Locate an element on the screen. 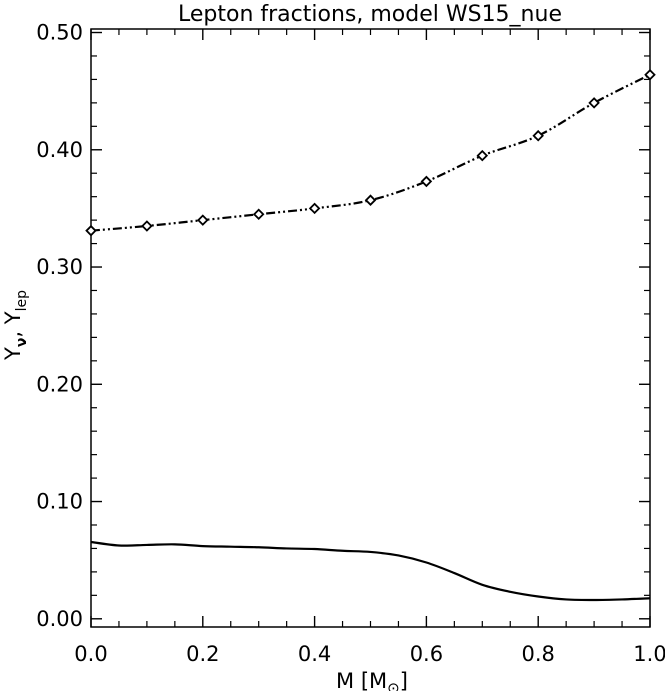 This screenshot has width=665, height=691. x-tick-label: 0.8 is located at coordinates (537, 654).